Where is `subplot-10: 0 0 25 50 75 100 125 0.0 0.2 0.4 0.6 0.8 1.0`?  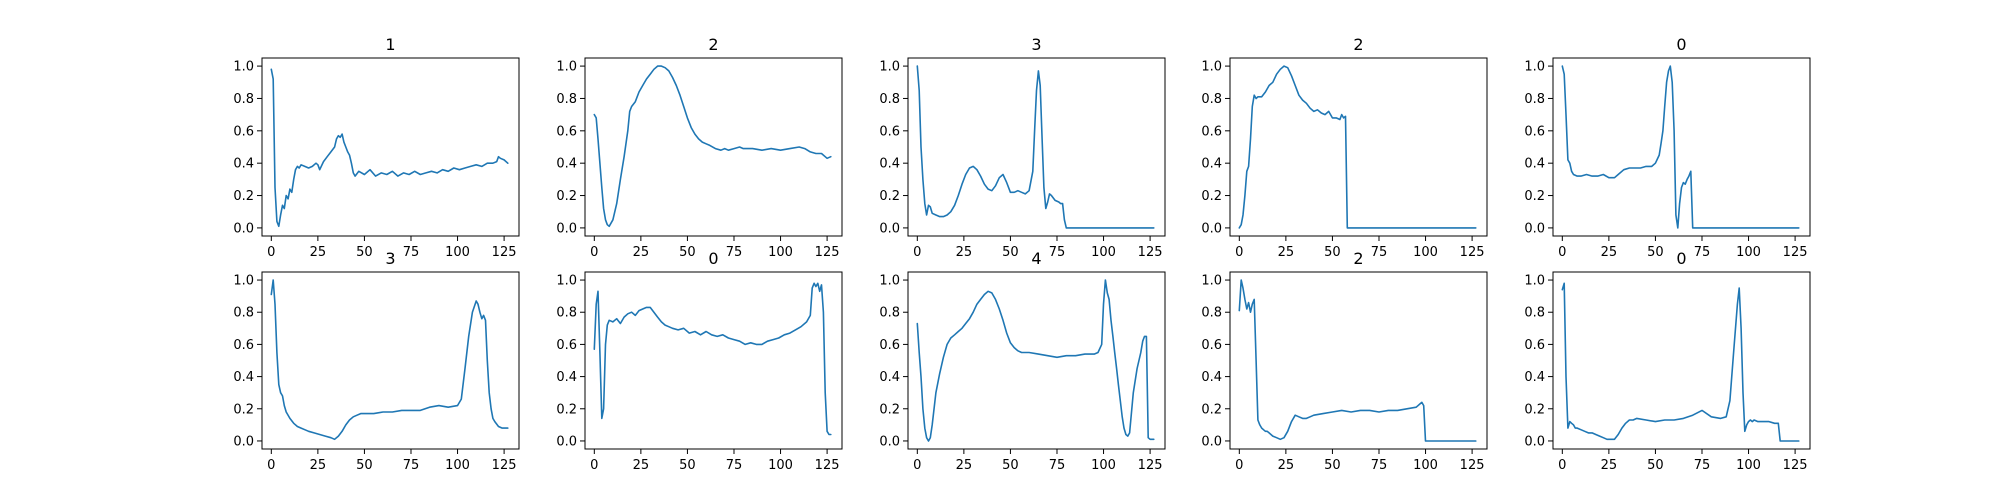 subplot-10: 0 0 25 50 75 100 125 0.0 0.2 0.4 0.6 0.8 1.0 is located at coordinates (1667, 361).